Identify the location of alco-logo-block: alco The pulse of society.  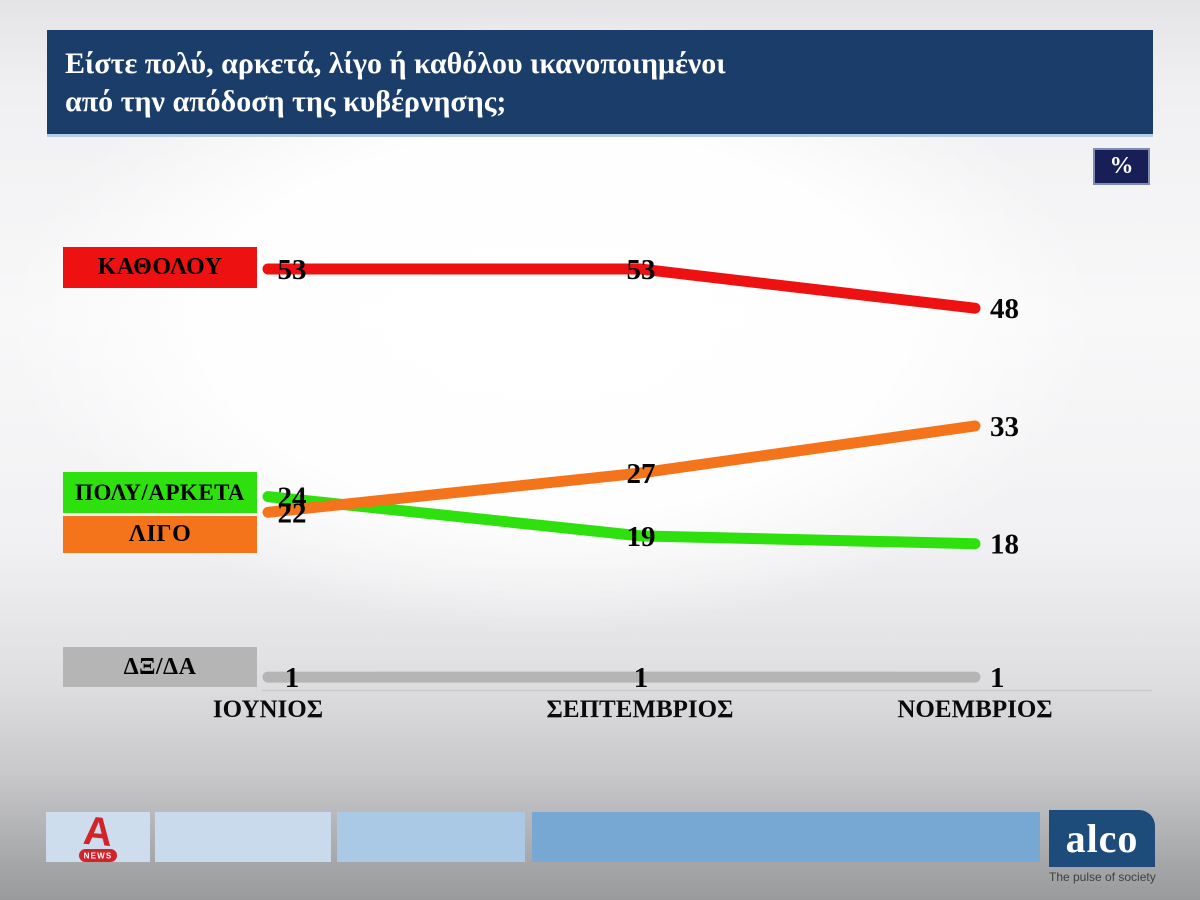
(1102, 847).